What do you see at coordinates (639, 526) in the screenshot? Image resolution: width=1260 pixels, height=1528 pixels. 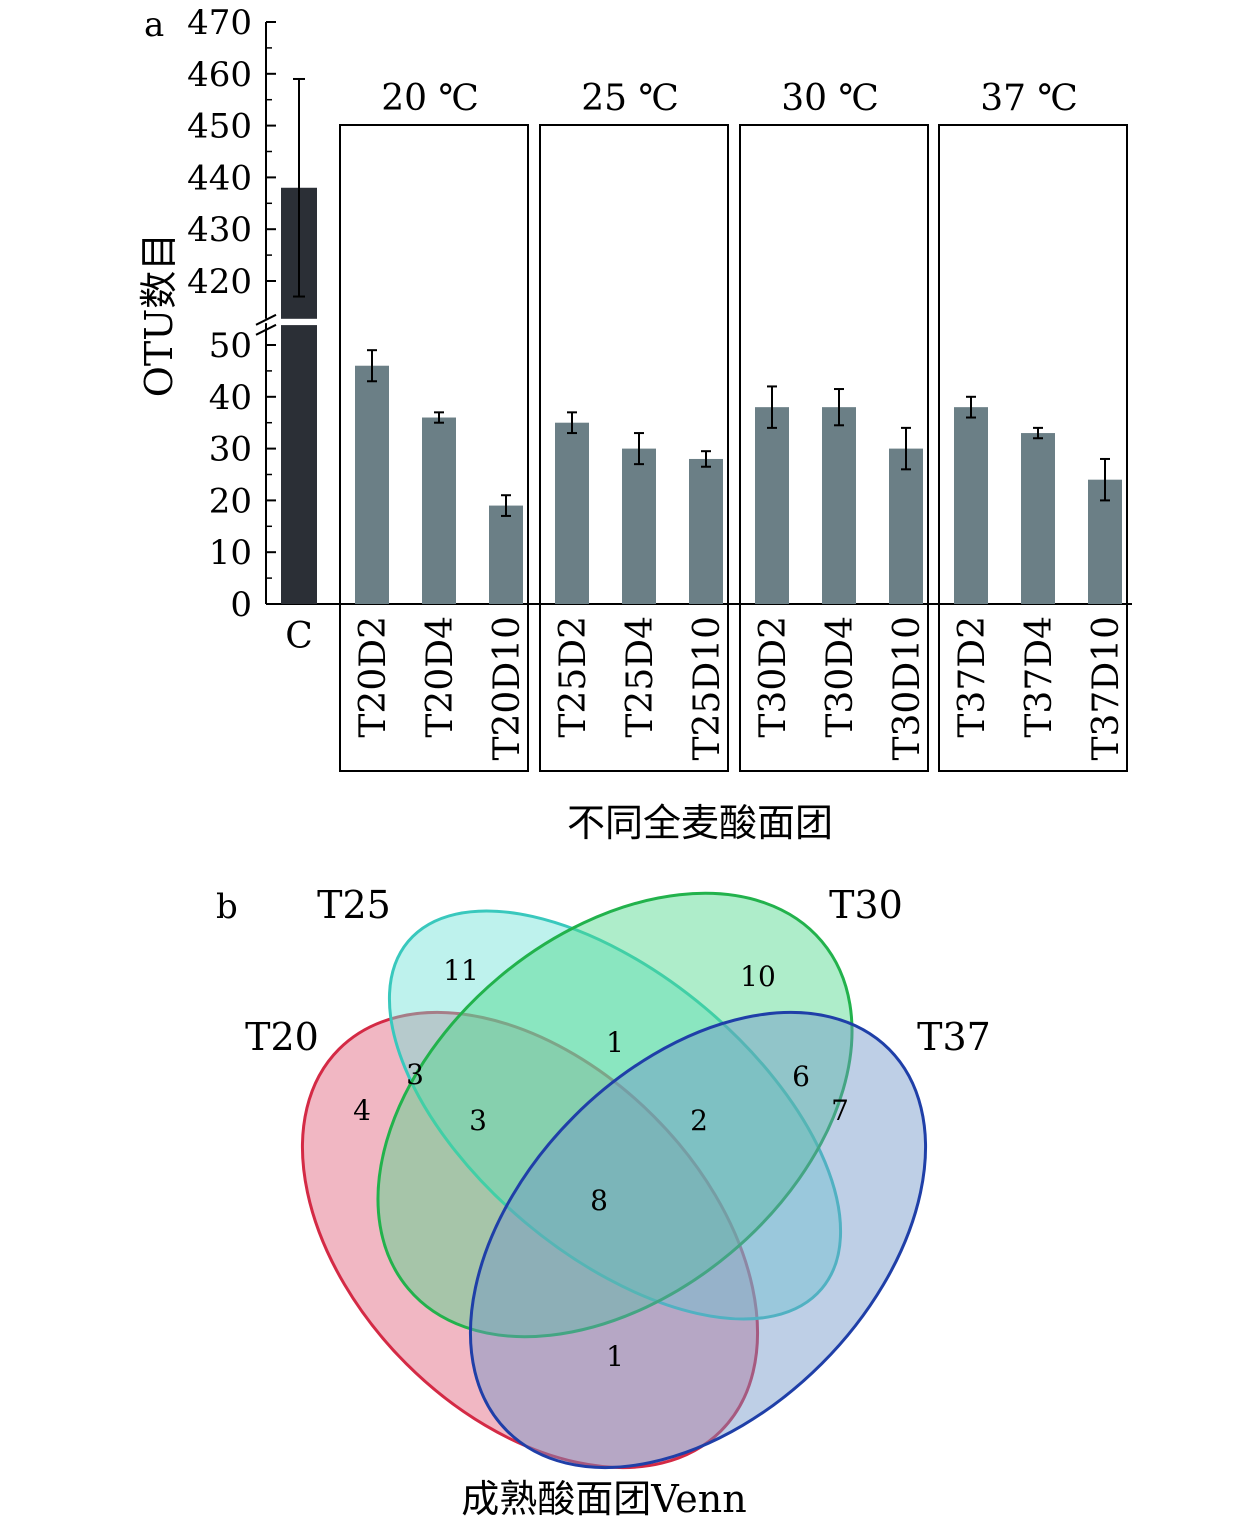 I see `bar-T25D4` at bounding box center [639, 526].